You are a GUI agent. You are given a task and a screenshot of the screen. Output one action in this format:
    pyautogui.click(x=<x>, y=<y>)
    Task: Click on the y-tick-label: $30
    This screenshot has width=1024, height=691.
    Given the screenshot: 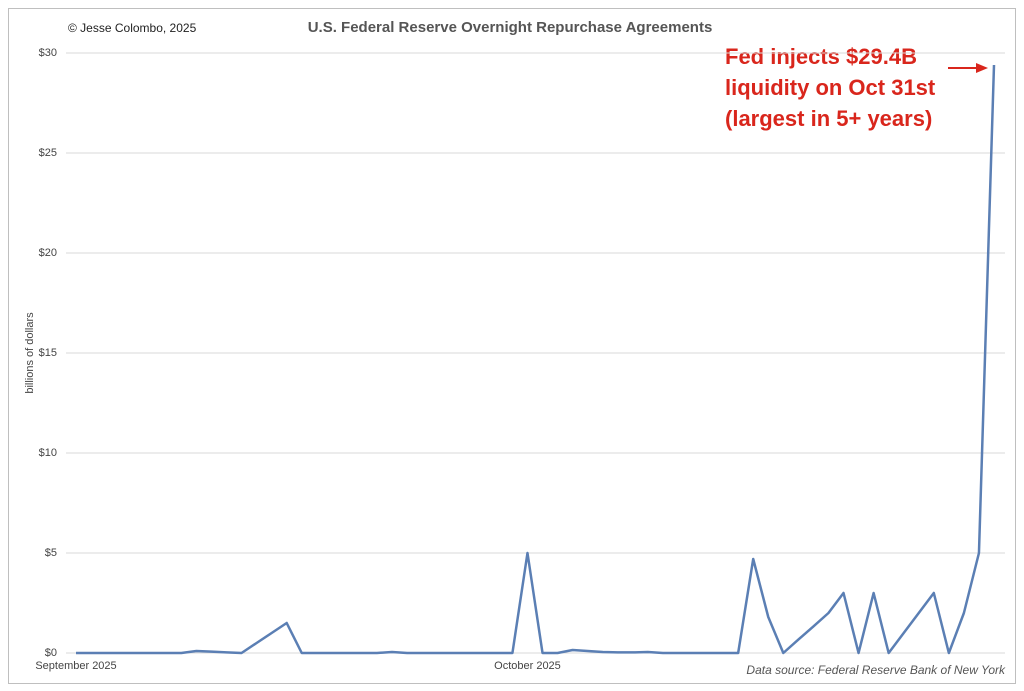 What is the action you would take?
    pyautogui.click(x=48, y=53)
    